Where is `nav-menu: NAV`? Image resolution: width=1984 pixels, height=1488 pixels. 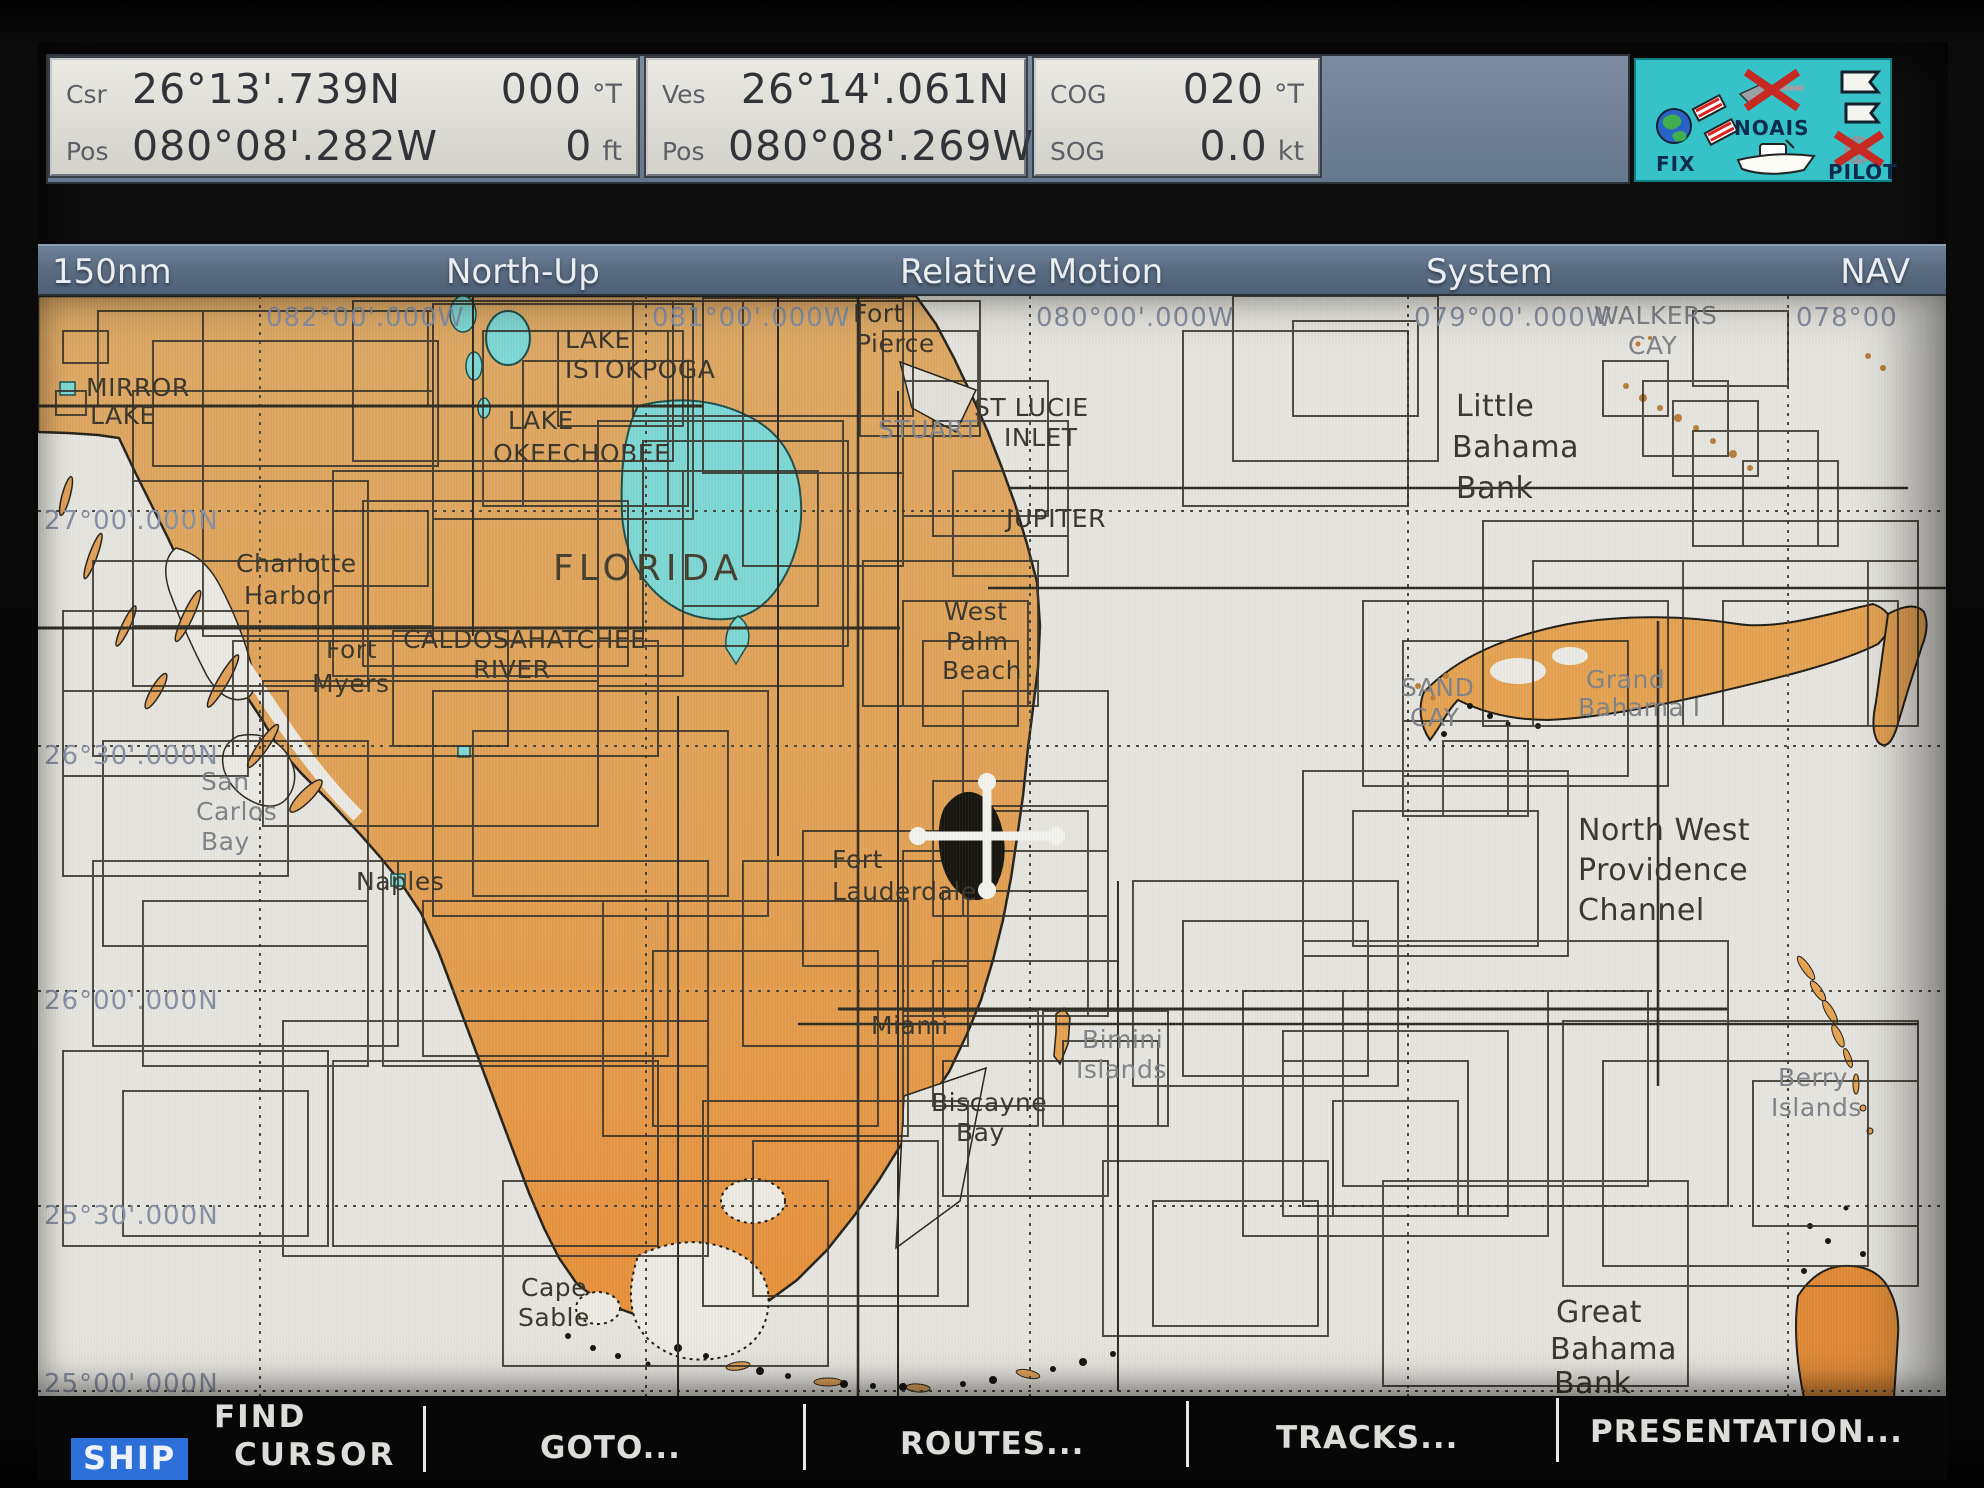
nav-menu: NAV is located at coordinates (1875, 272).